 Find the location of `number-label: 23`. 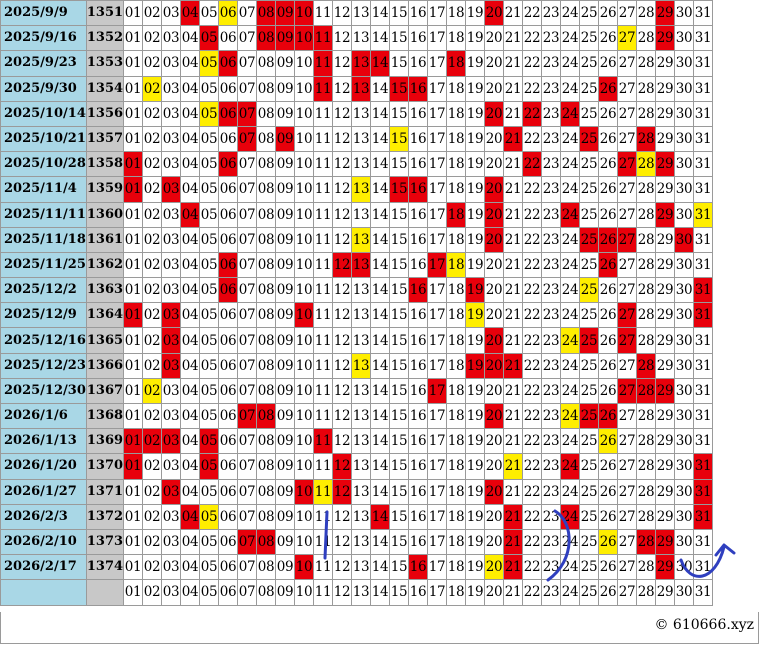

number-label: 23 is located at coordinates (551, 592).